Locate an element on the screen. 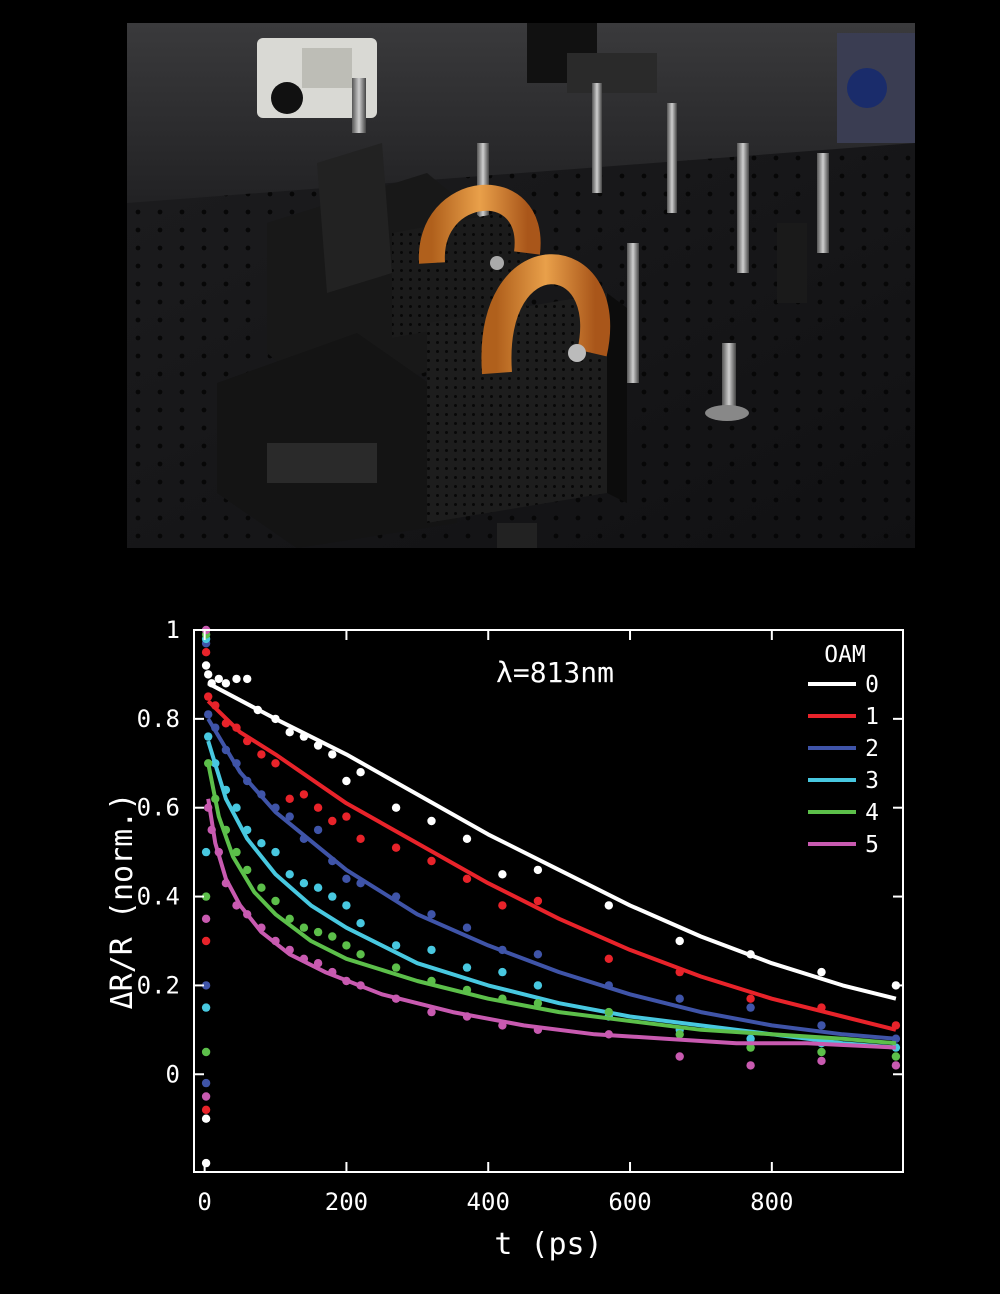  wavelength-annotation: λ=813nm is located at coordinates (555, 672).